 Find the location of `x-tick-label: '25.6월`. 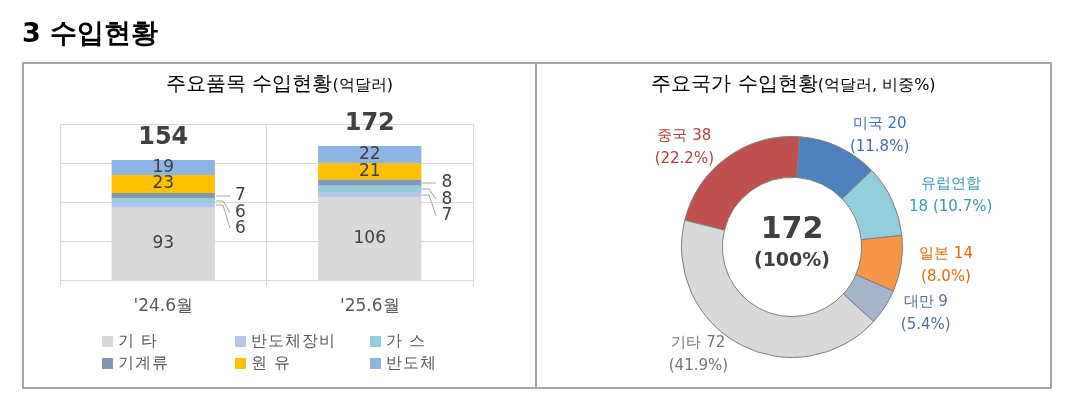

x-tick-label: '25.6월 is located at coordinates (369, 305).